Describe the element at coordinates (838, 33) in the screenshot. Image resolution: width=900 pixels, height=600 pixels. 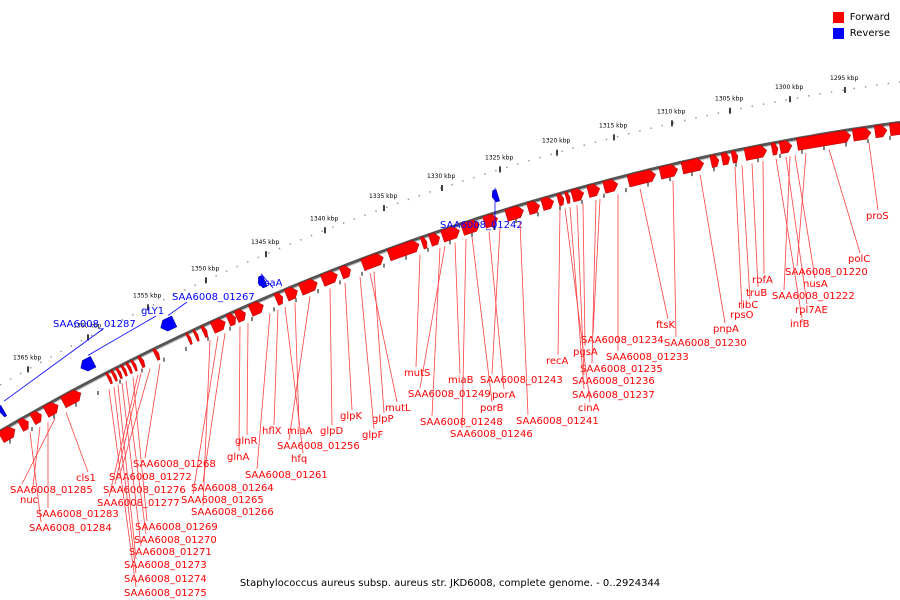
I see `reverse-swatch` at that location.